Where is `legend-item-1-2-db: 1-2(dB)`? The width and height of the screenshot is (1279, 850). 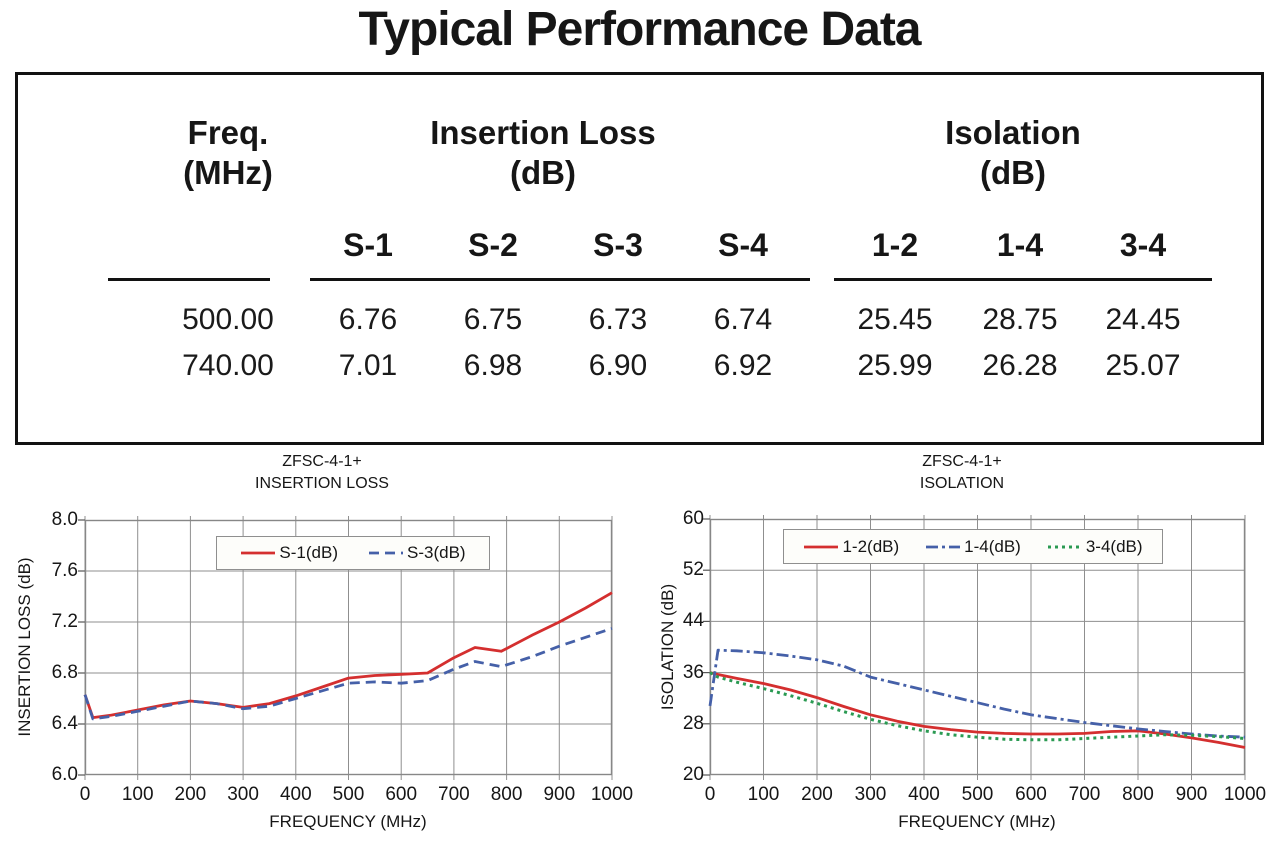
legend-item-1-2-db: 1-2(dB) is located at coordinates (851, 547).